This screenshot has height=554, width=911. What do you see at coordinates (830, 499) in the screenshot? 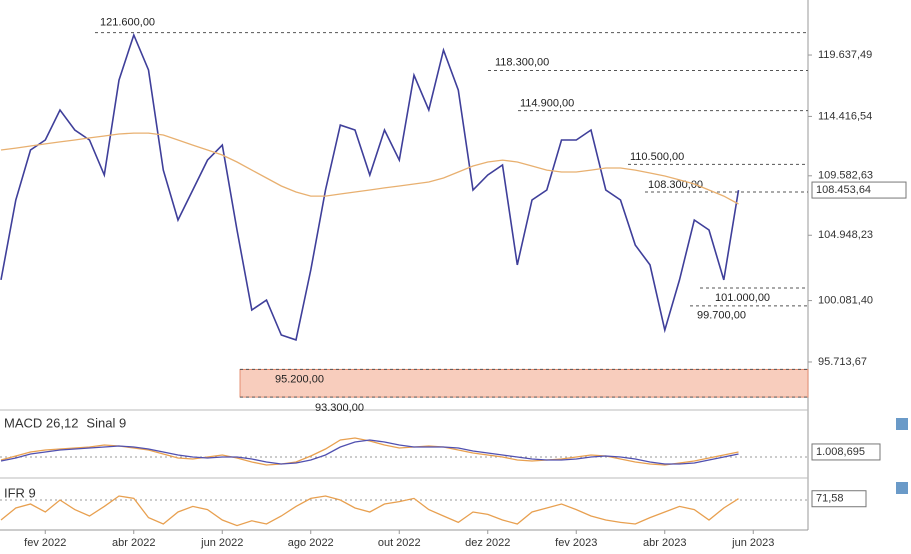
I see `value-box-label: 71,58` at bounding box center [830, 499].